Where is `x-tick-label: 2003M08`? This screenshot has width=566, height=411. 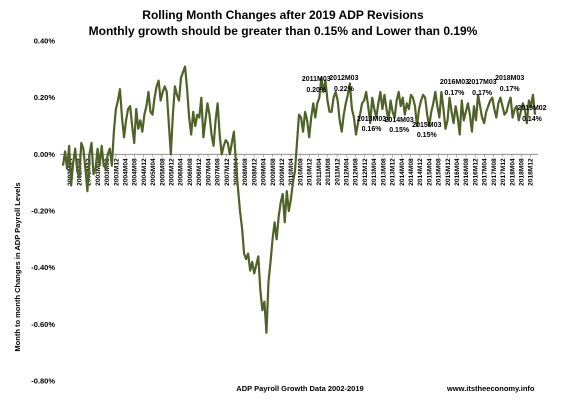
x-tick-label: 2003M08 is located at coordinates (107, 172).